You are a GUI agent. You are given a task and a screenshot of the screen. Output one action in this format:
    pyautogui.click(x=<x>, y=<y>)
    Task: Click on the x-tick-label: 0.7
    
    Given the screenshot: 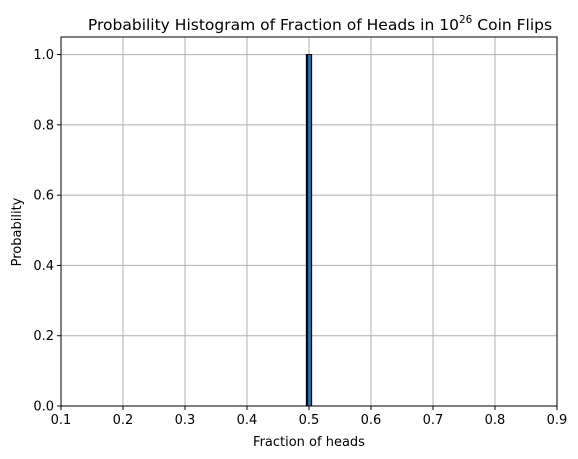 What is the action you would take?
    pyautogui.click(x=433, y=420)
    